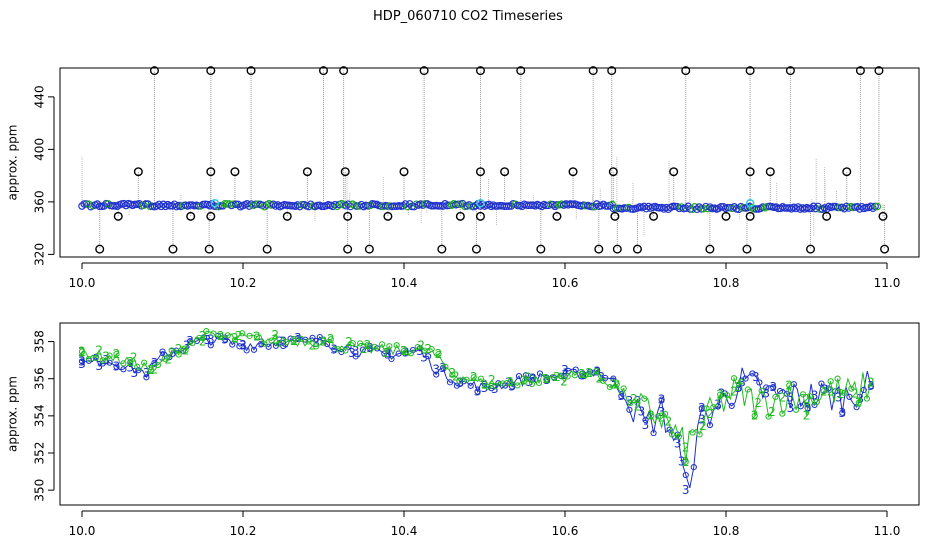  I want to click on y-tick-label: 354, so click(40, 415).